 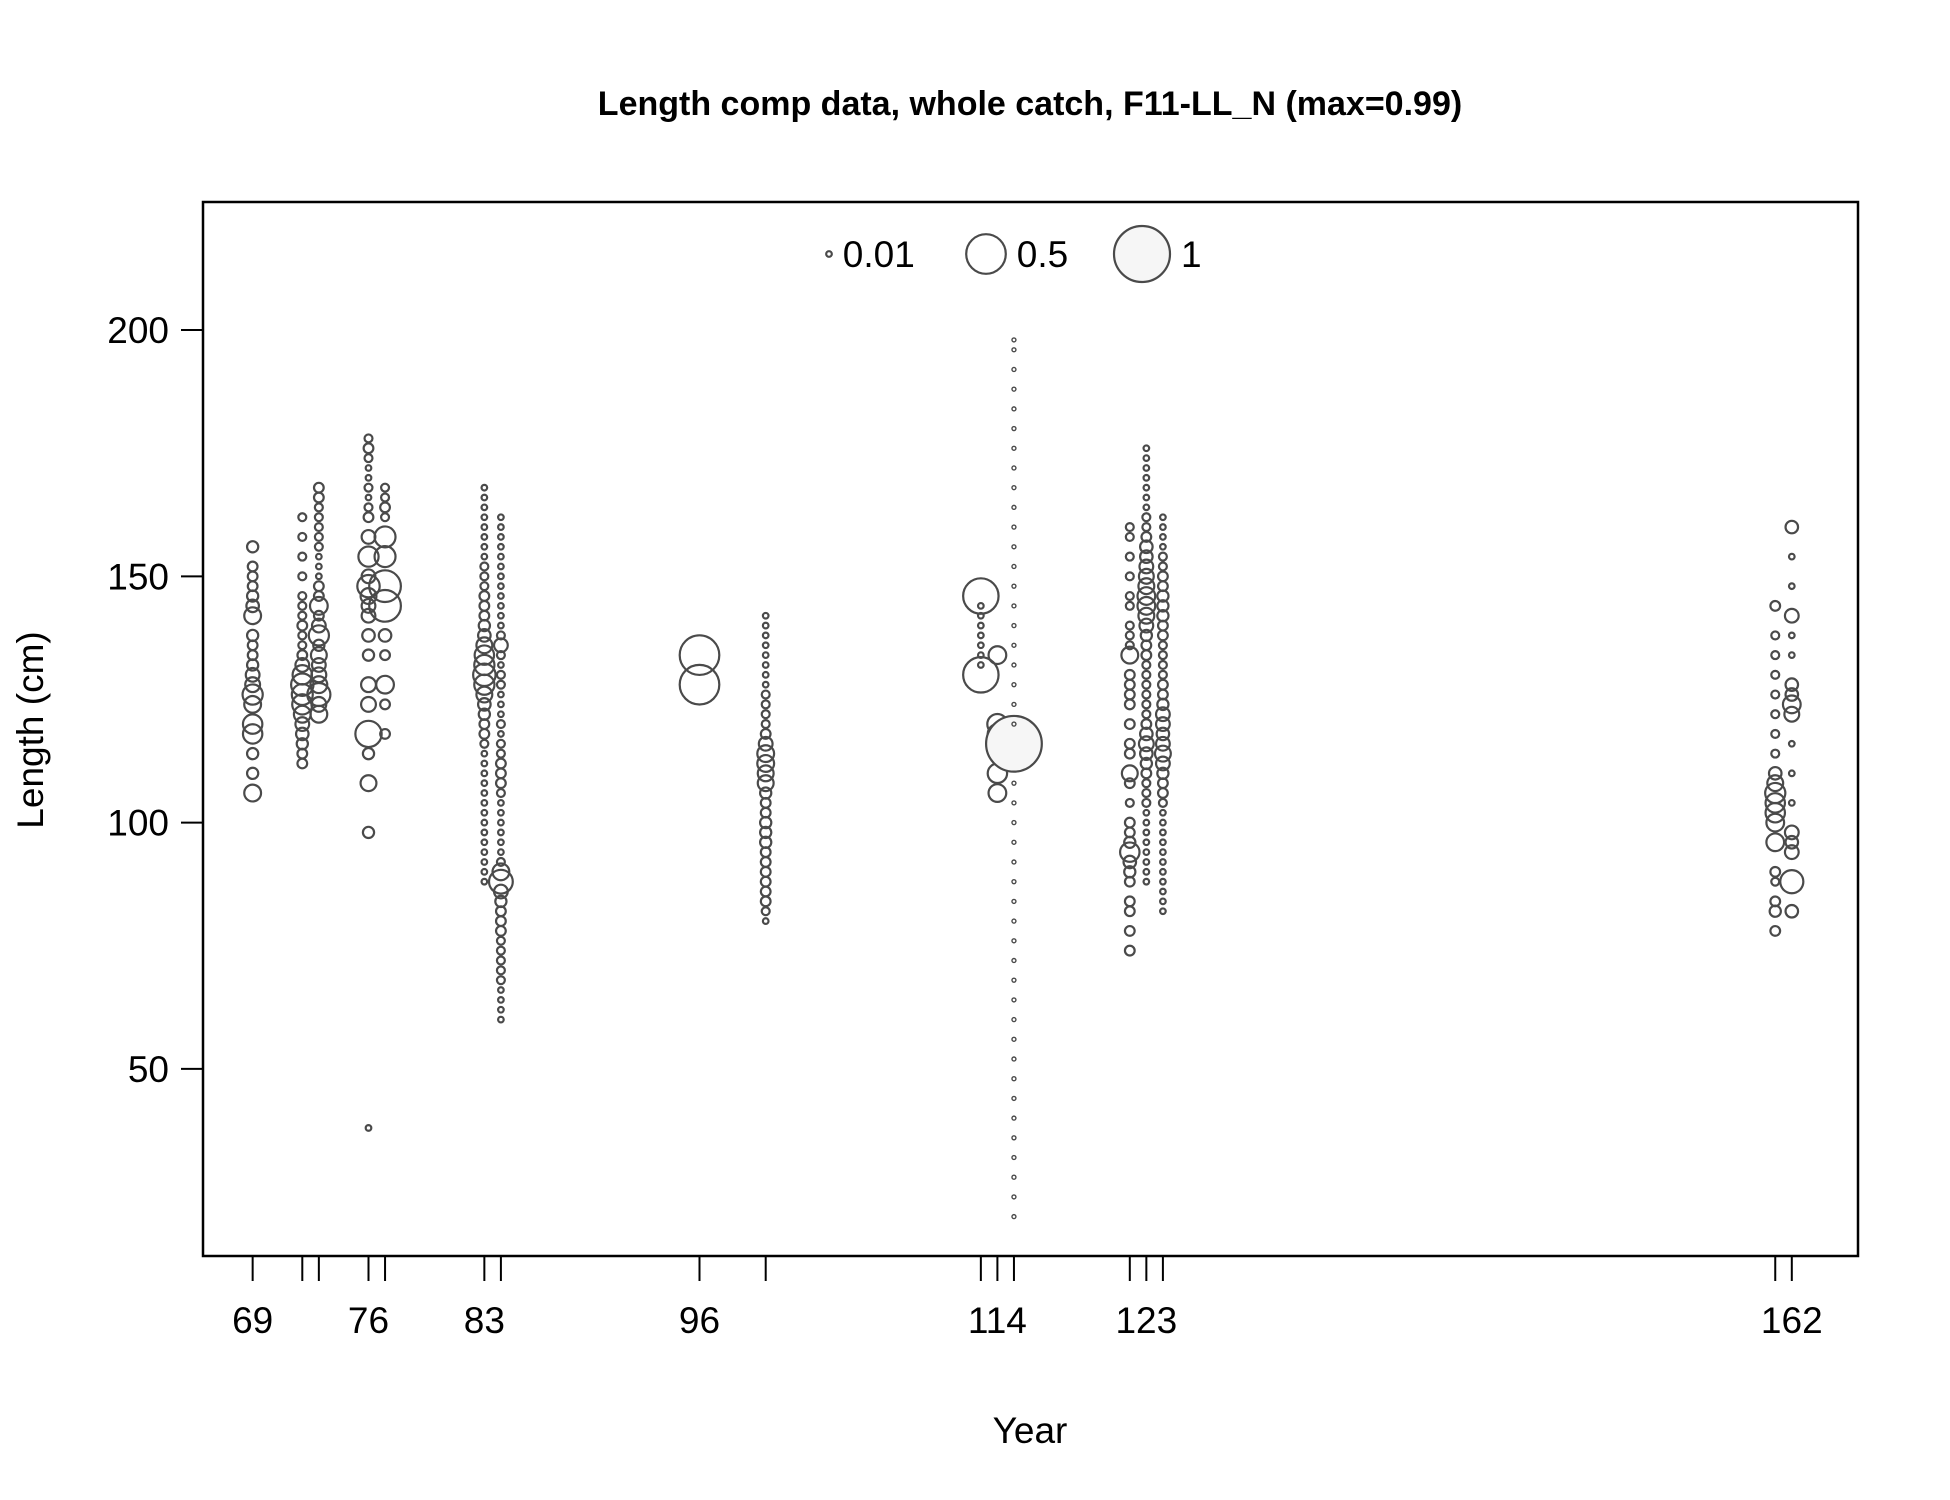 I want to click on legend-label: 0.01, so click(x=879, y=254).